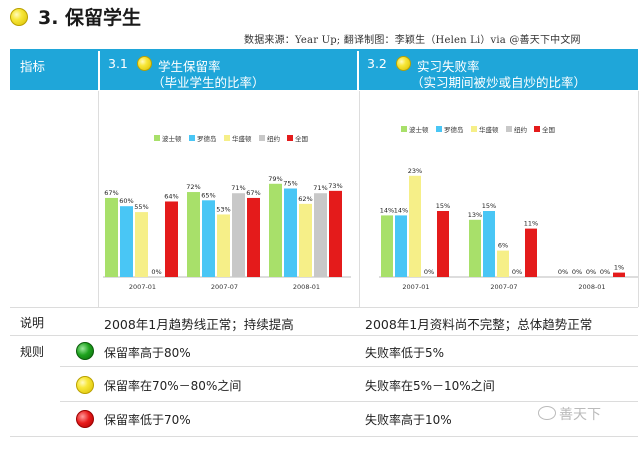  I want to click on data-label: 6%, so click(503, 246).